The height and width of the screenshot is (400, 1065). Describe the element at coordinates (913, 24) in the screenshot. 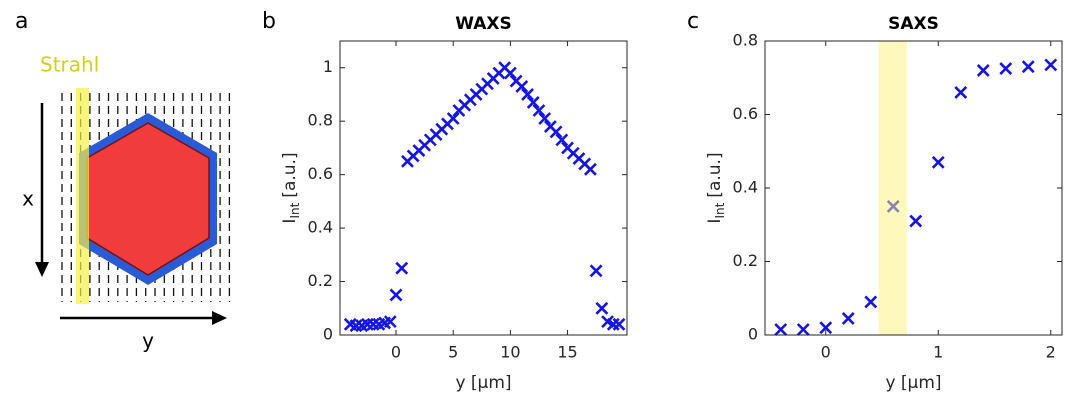

I see `chart-title: SAXS` at that location.